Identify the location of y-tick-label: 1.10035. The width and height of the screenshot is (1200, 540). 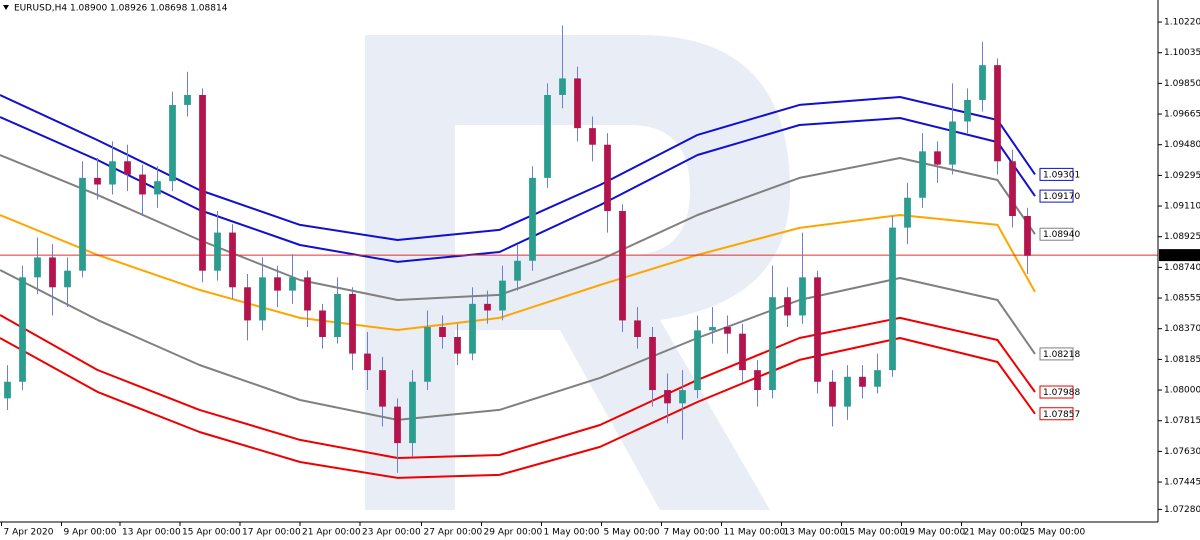
(1182, 53).